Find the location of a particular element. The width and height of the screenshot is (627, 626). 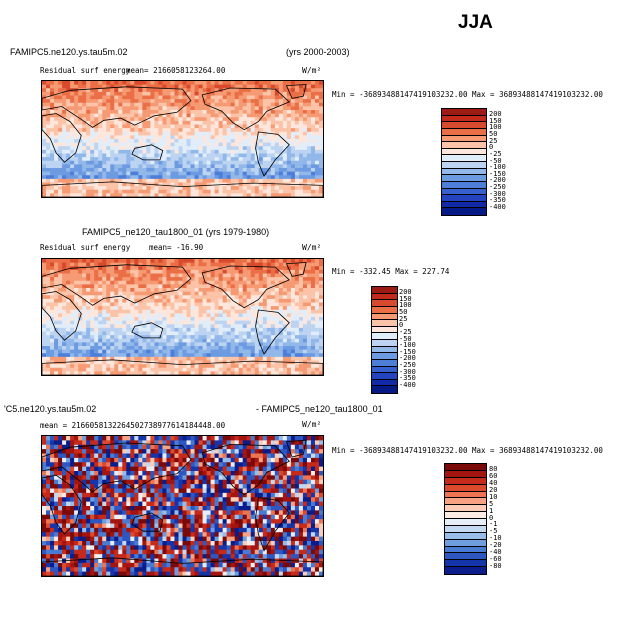

colorbar-tick-label: 10 is located at coordinates (493, 496).